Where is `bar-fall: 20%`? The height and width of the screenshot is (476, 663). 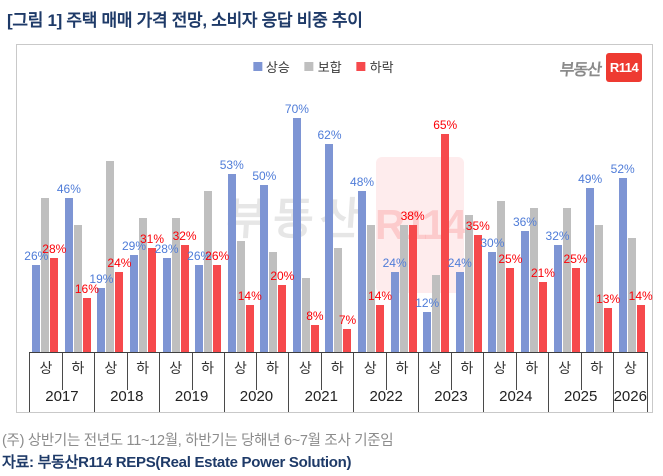
bar-fall: 20% is located at coordinates (282, 310).